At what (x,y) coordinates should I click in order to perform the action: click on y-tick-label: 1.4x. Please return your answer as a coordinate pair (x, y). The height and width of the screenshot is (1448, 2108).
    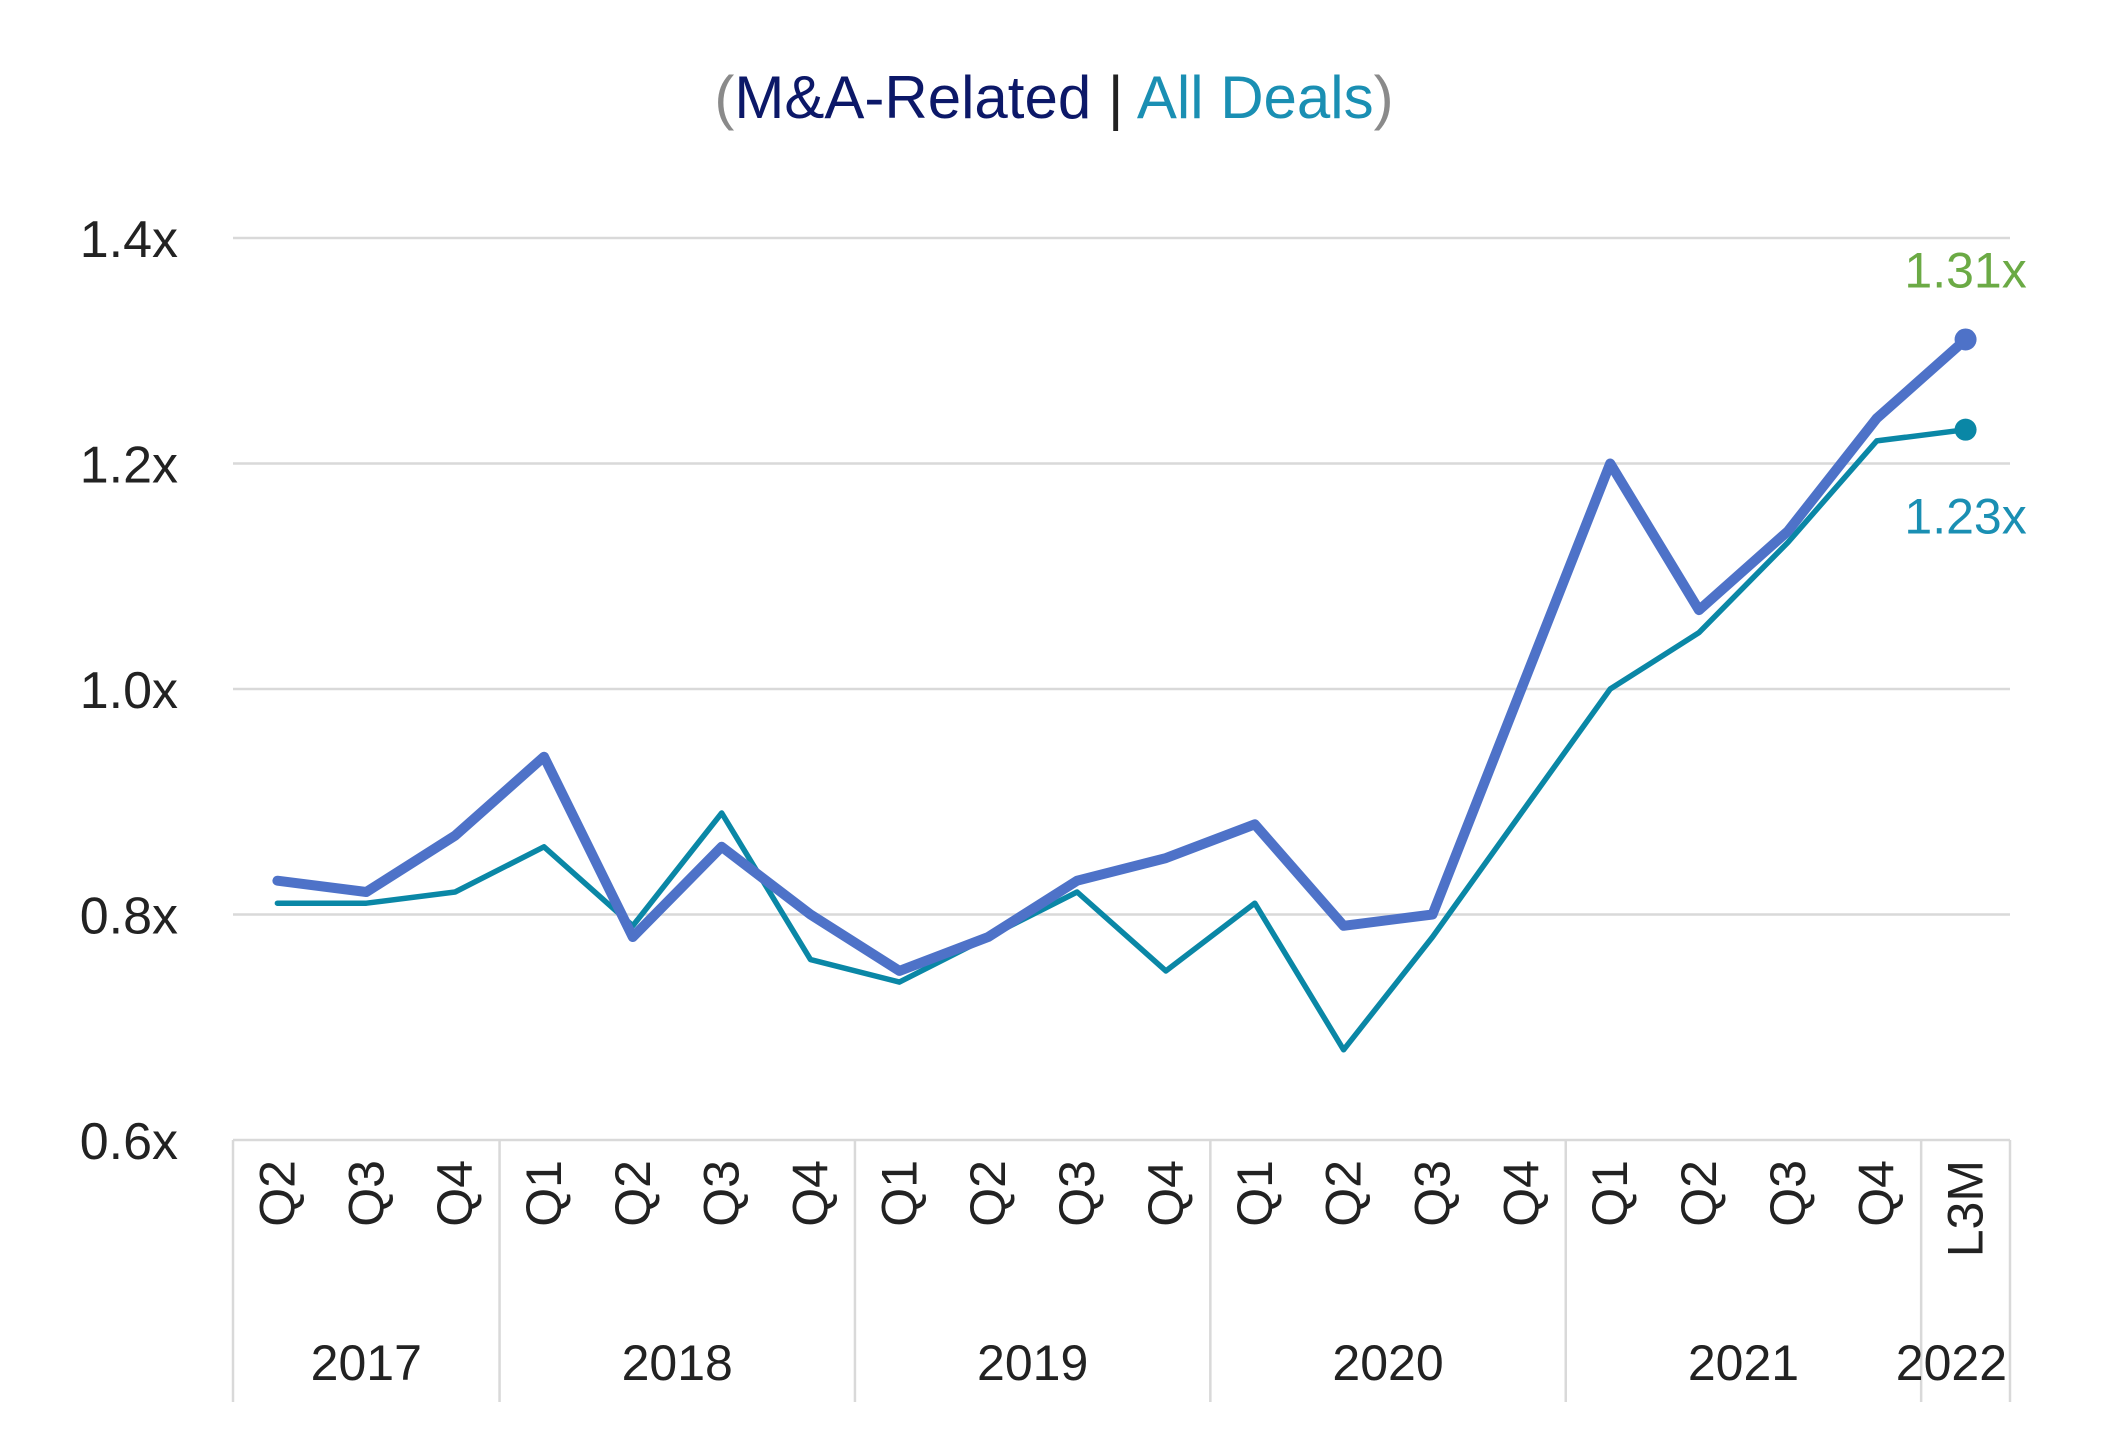
    Looking at the image, I should click on (129, 240).